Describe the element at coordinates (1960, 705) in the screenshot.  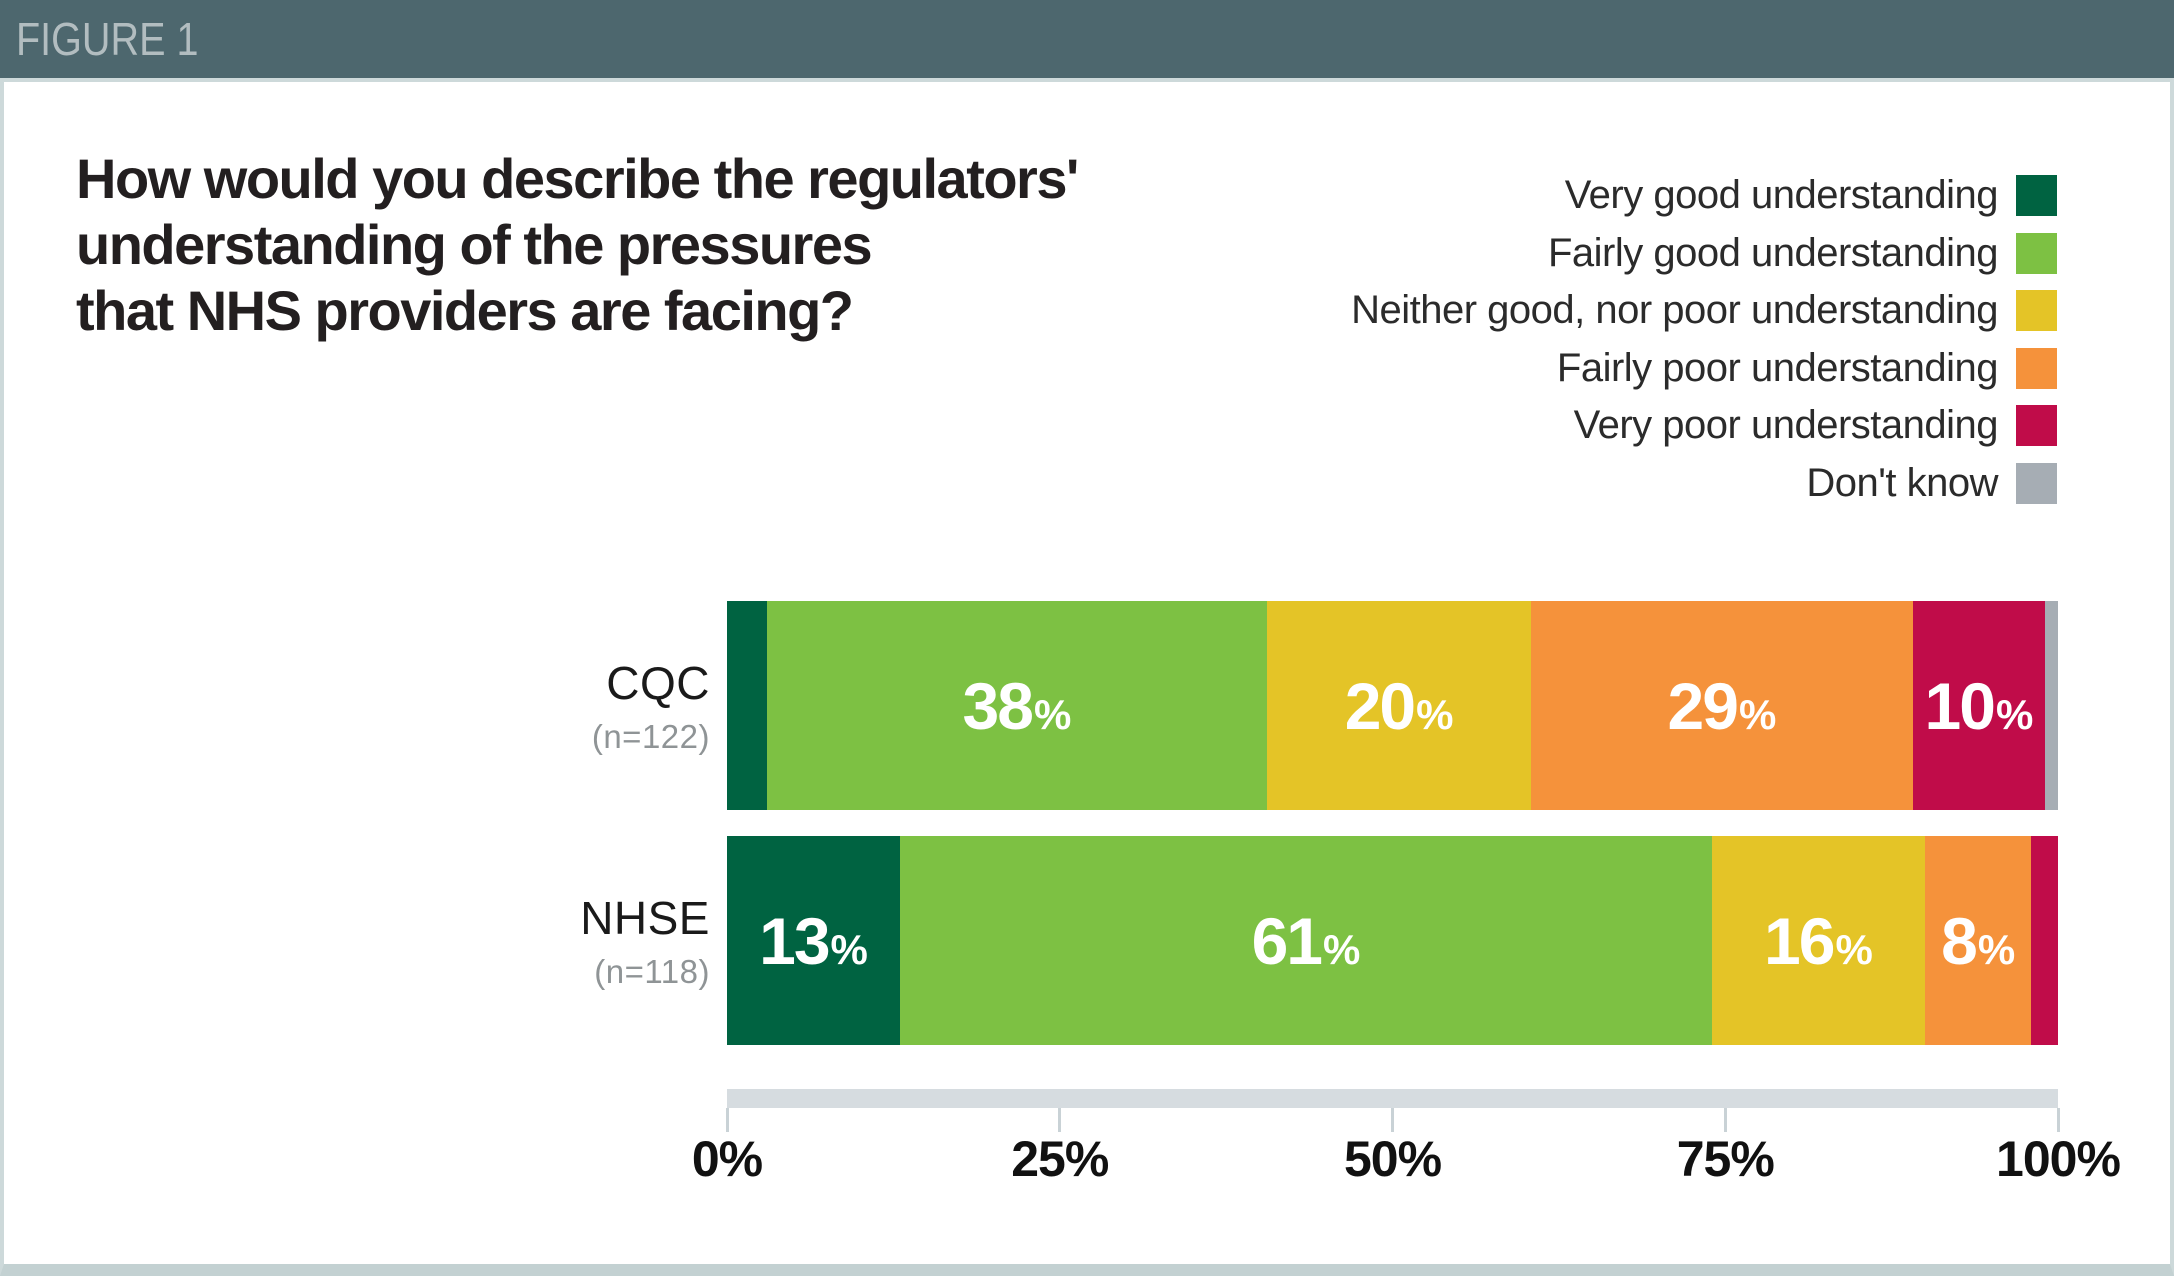
I see `bar-segment-number: 10` at that location.